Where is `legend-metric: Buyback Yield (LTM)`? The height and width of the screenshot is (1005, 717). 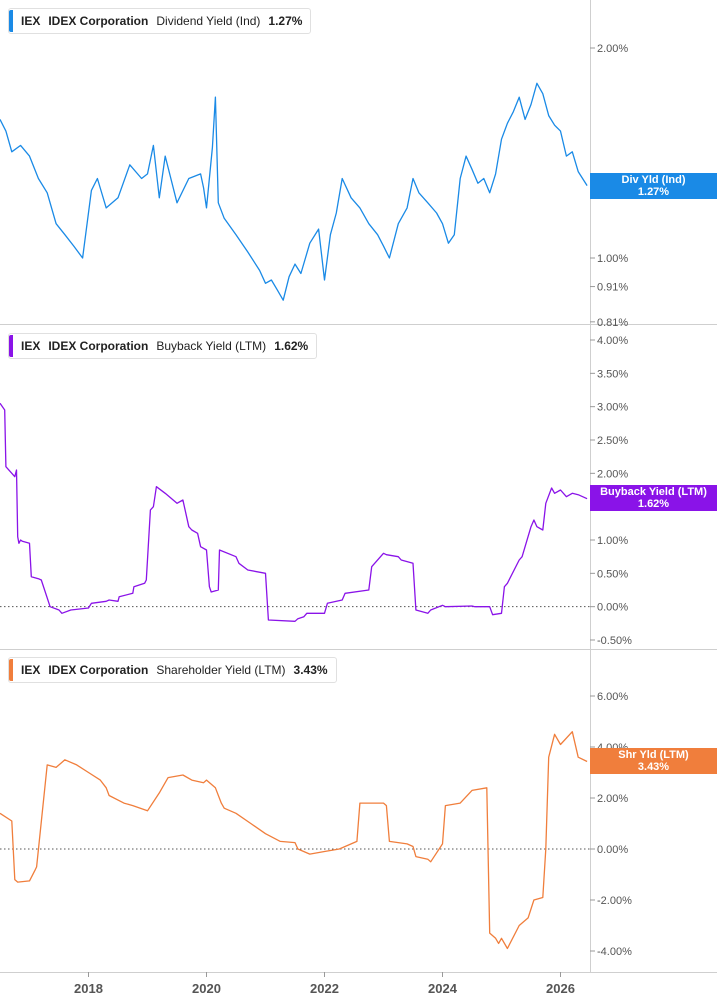
legend-metric: Buyback Yield (LTM) is located at coordinates (211, 346).